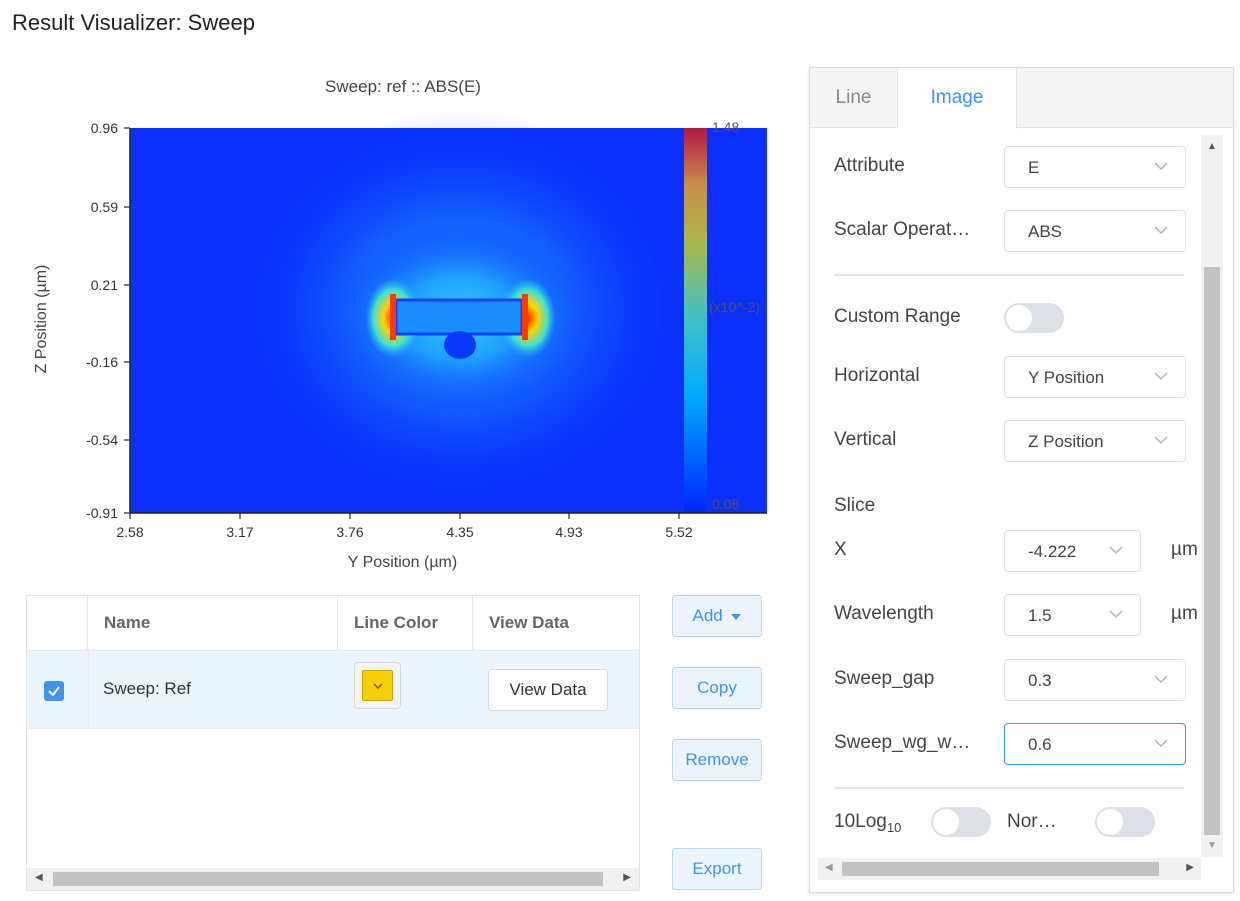 The height and width of the screenshot is (901, 1240). I want to click on add-button-label: Add, so click(707, 615).